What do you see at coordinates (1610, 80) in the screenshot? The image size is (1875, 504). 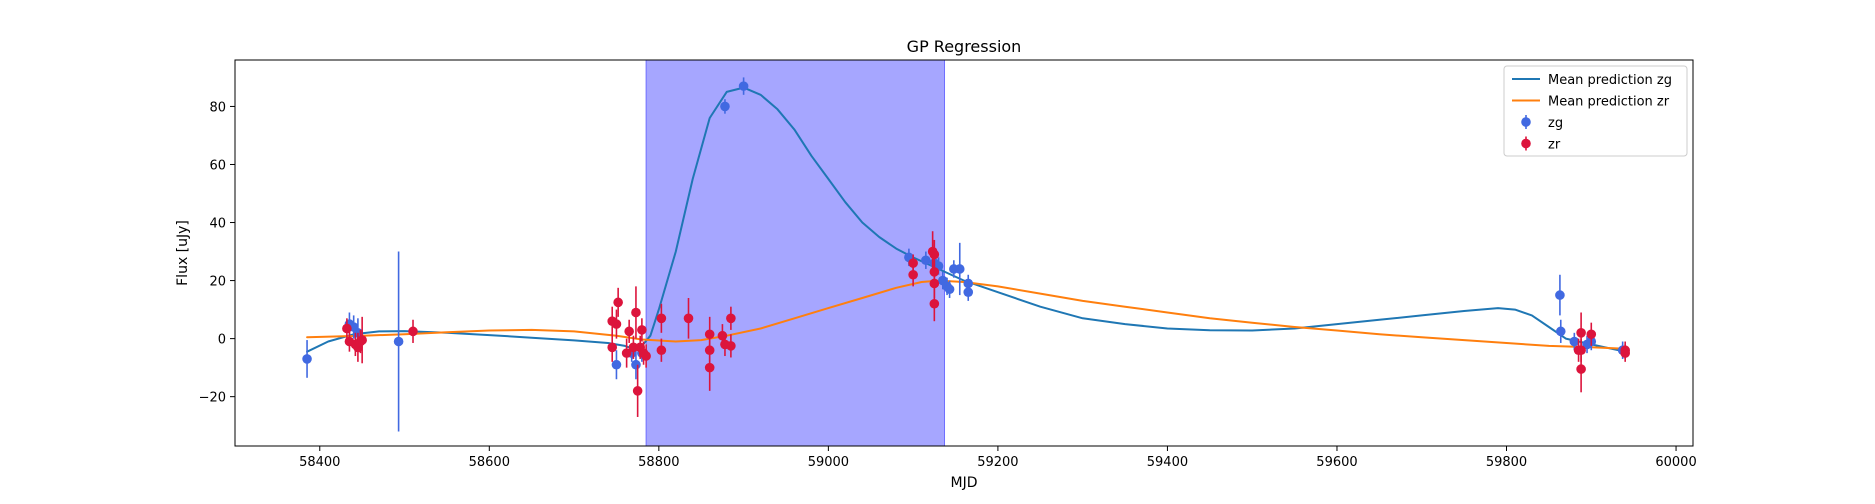 I see `legend-label-mean-prediction-zg: Mean prediction zg` at bounding box center [1610, 80].